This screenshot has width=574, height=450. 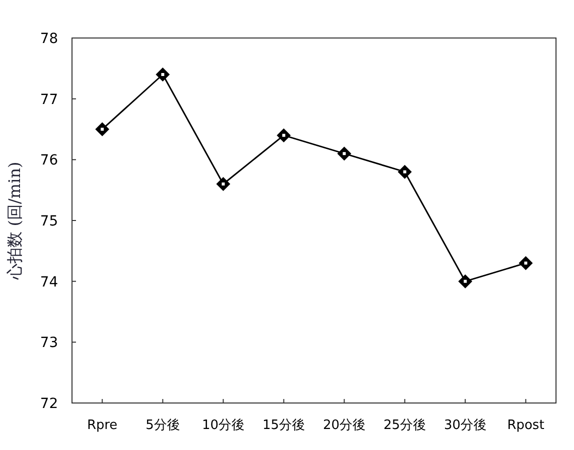 What do you see at coordinates (344, 425) in the screenshot?
I see `x-tick-label: 20分後` at bounding box center [344, 425].